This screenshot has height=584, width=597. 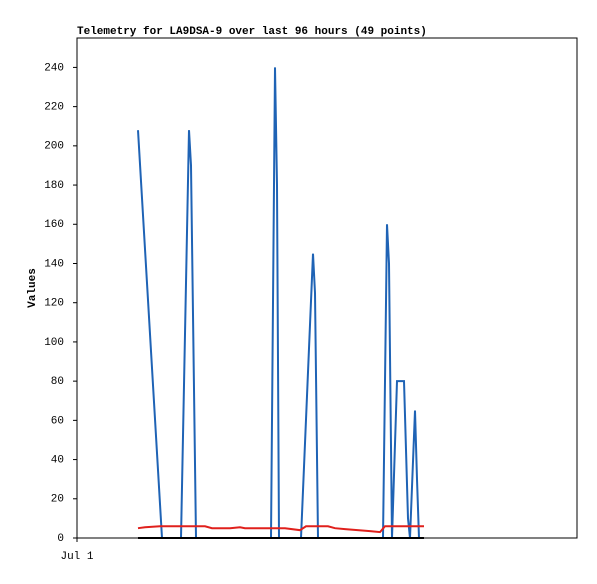 I want to click on y-tick-label: 120, so click(x=54, y=304).